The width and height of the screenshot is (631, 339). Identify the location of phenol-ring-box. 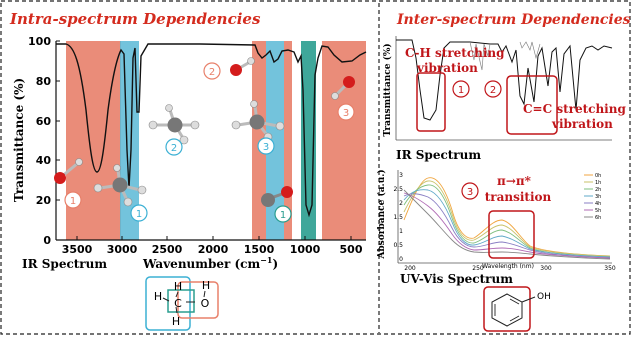
(507, 309).